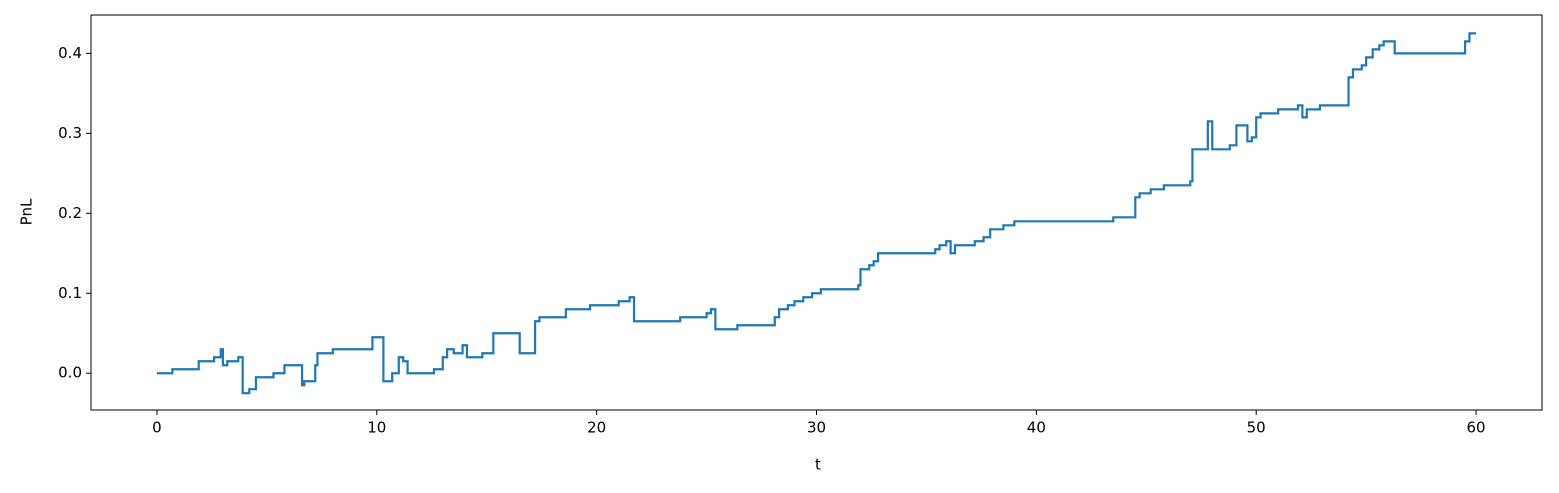 This screenshot has width=1559, height=493. I want to click on y-tick-label: 0.4, so click(70, 53).